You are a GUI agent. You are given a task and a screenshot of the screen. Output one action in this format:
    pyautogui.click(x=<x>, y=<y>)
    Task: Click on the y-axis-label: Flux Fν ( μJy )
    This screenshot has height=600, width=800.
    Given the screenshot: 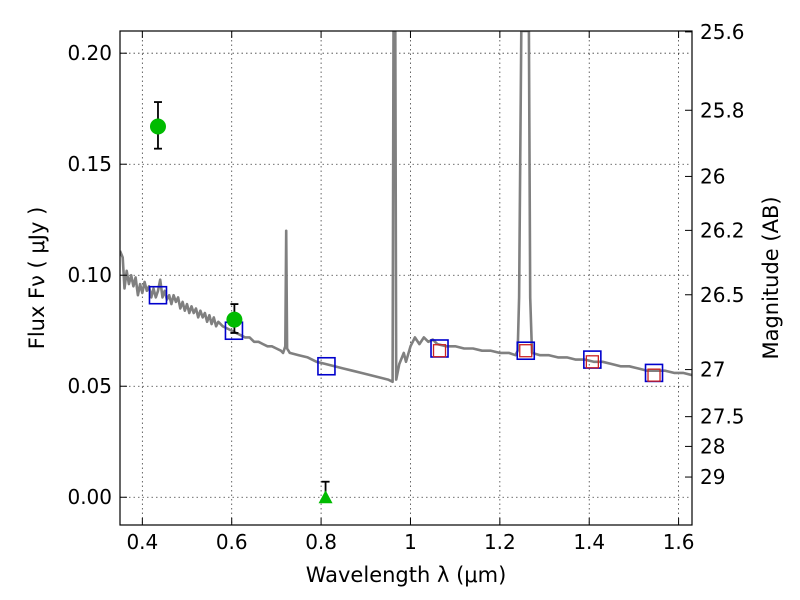 What is the action you would take?
    pyautogui.click(x=37, y=278)
    